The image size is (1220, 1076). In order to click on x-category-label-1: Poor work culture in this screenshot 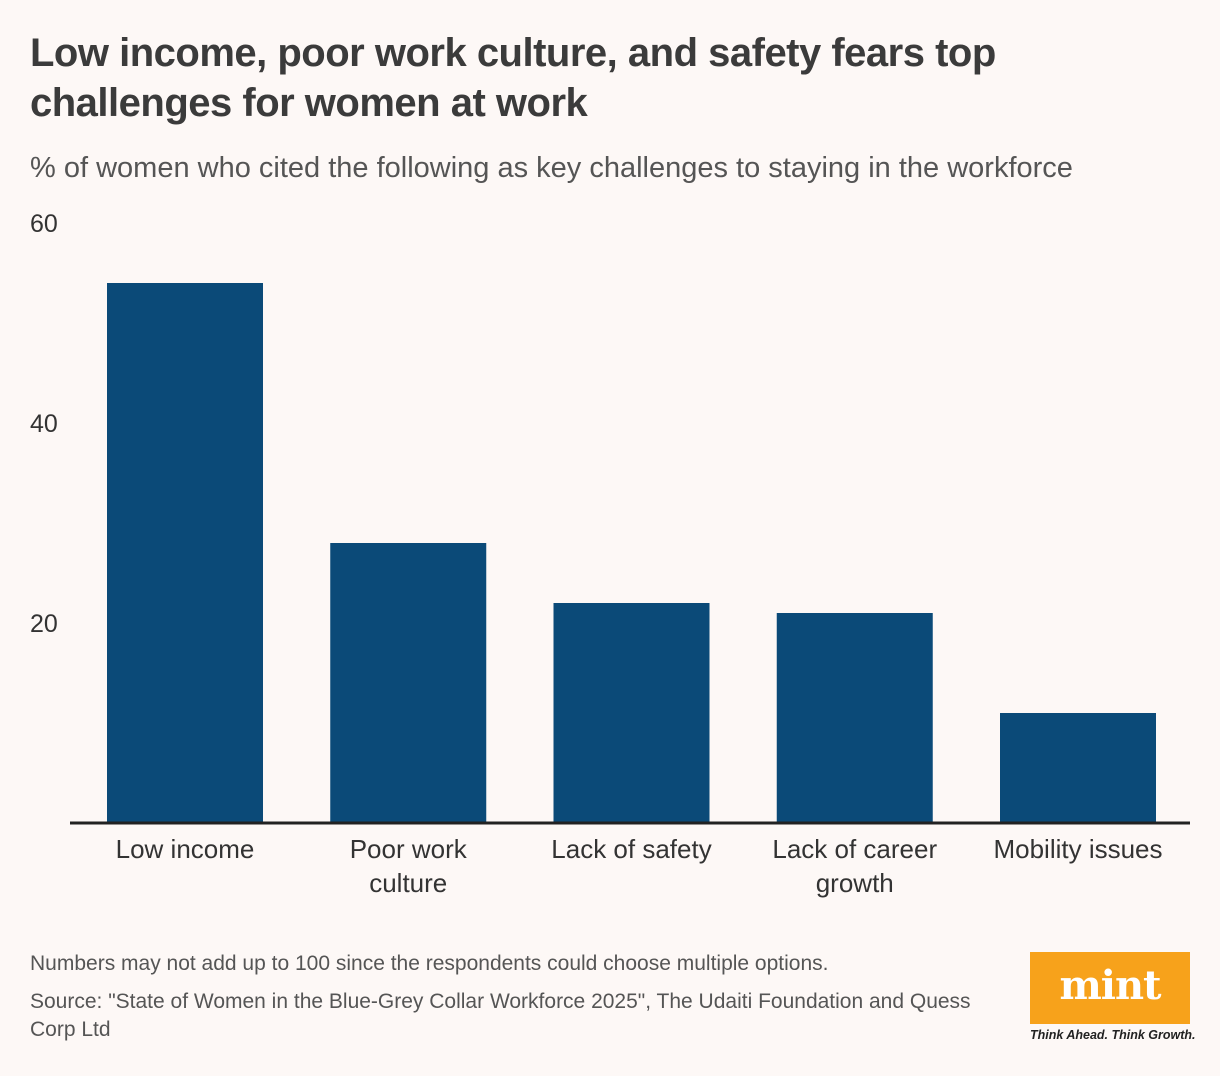, I will do `click(409, 866)`.